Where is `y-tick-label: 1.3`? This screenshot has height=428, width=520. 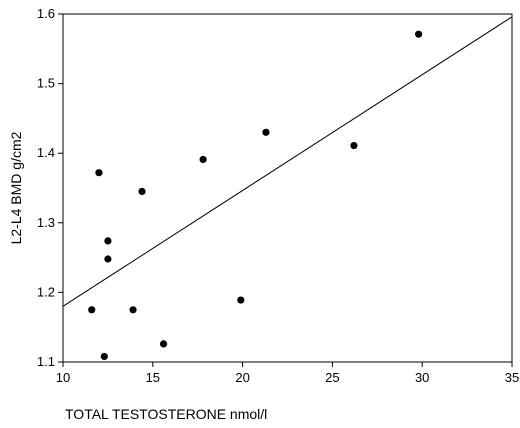 y-tick-label: 1.3 is located at coordinates (46, 222).